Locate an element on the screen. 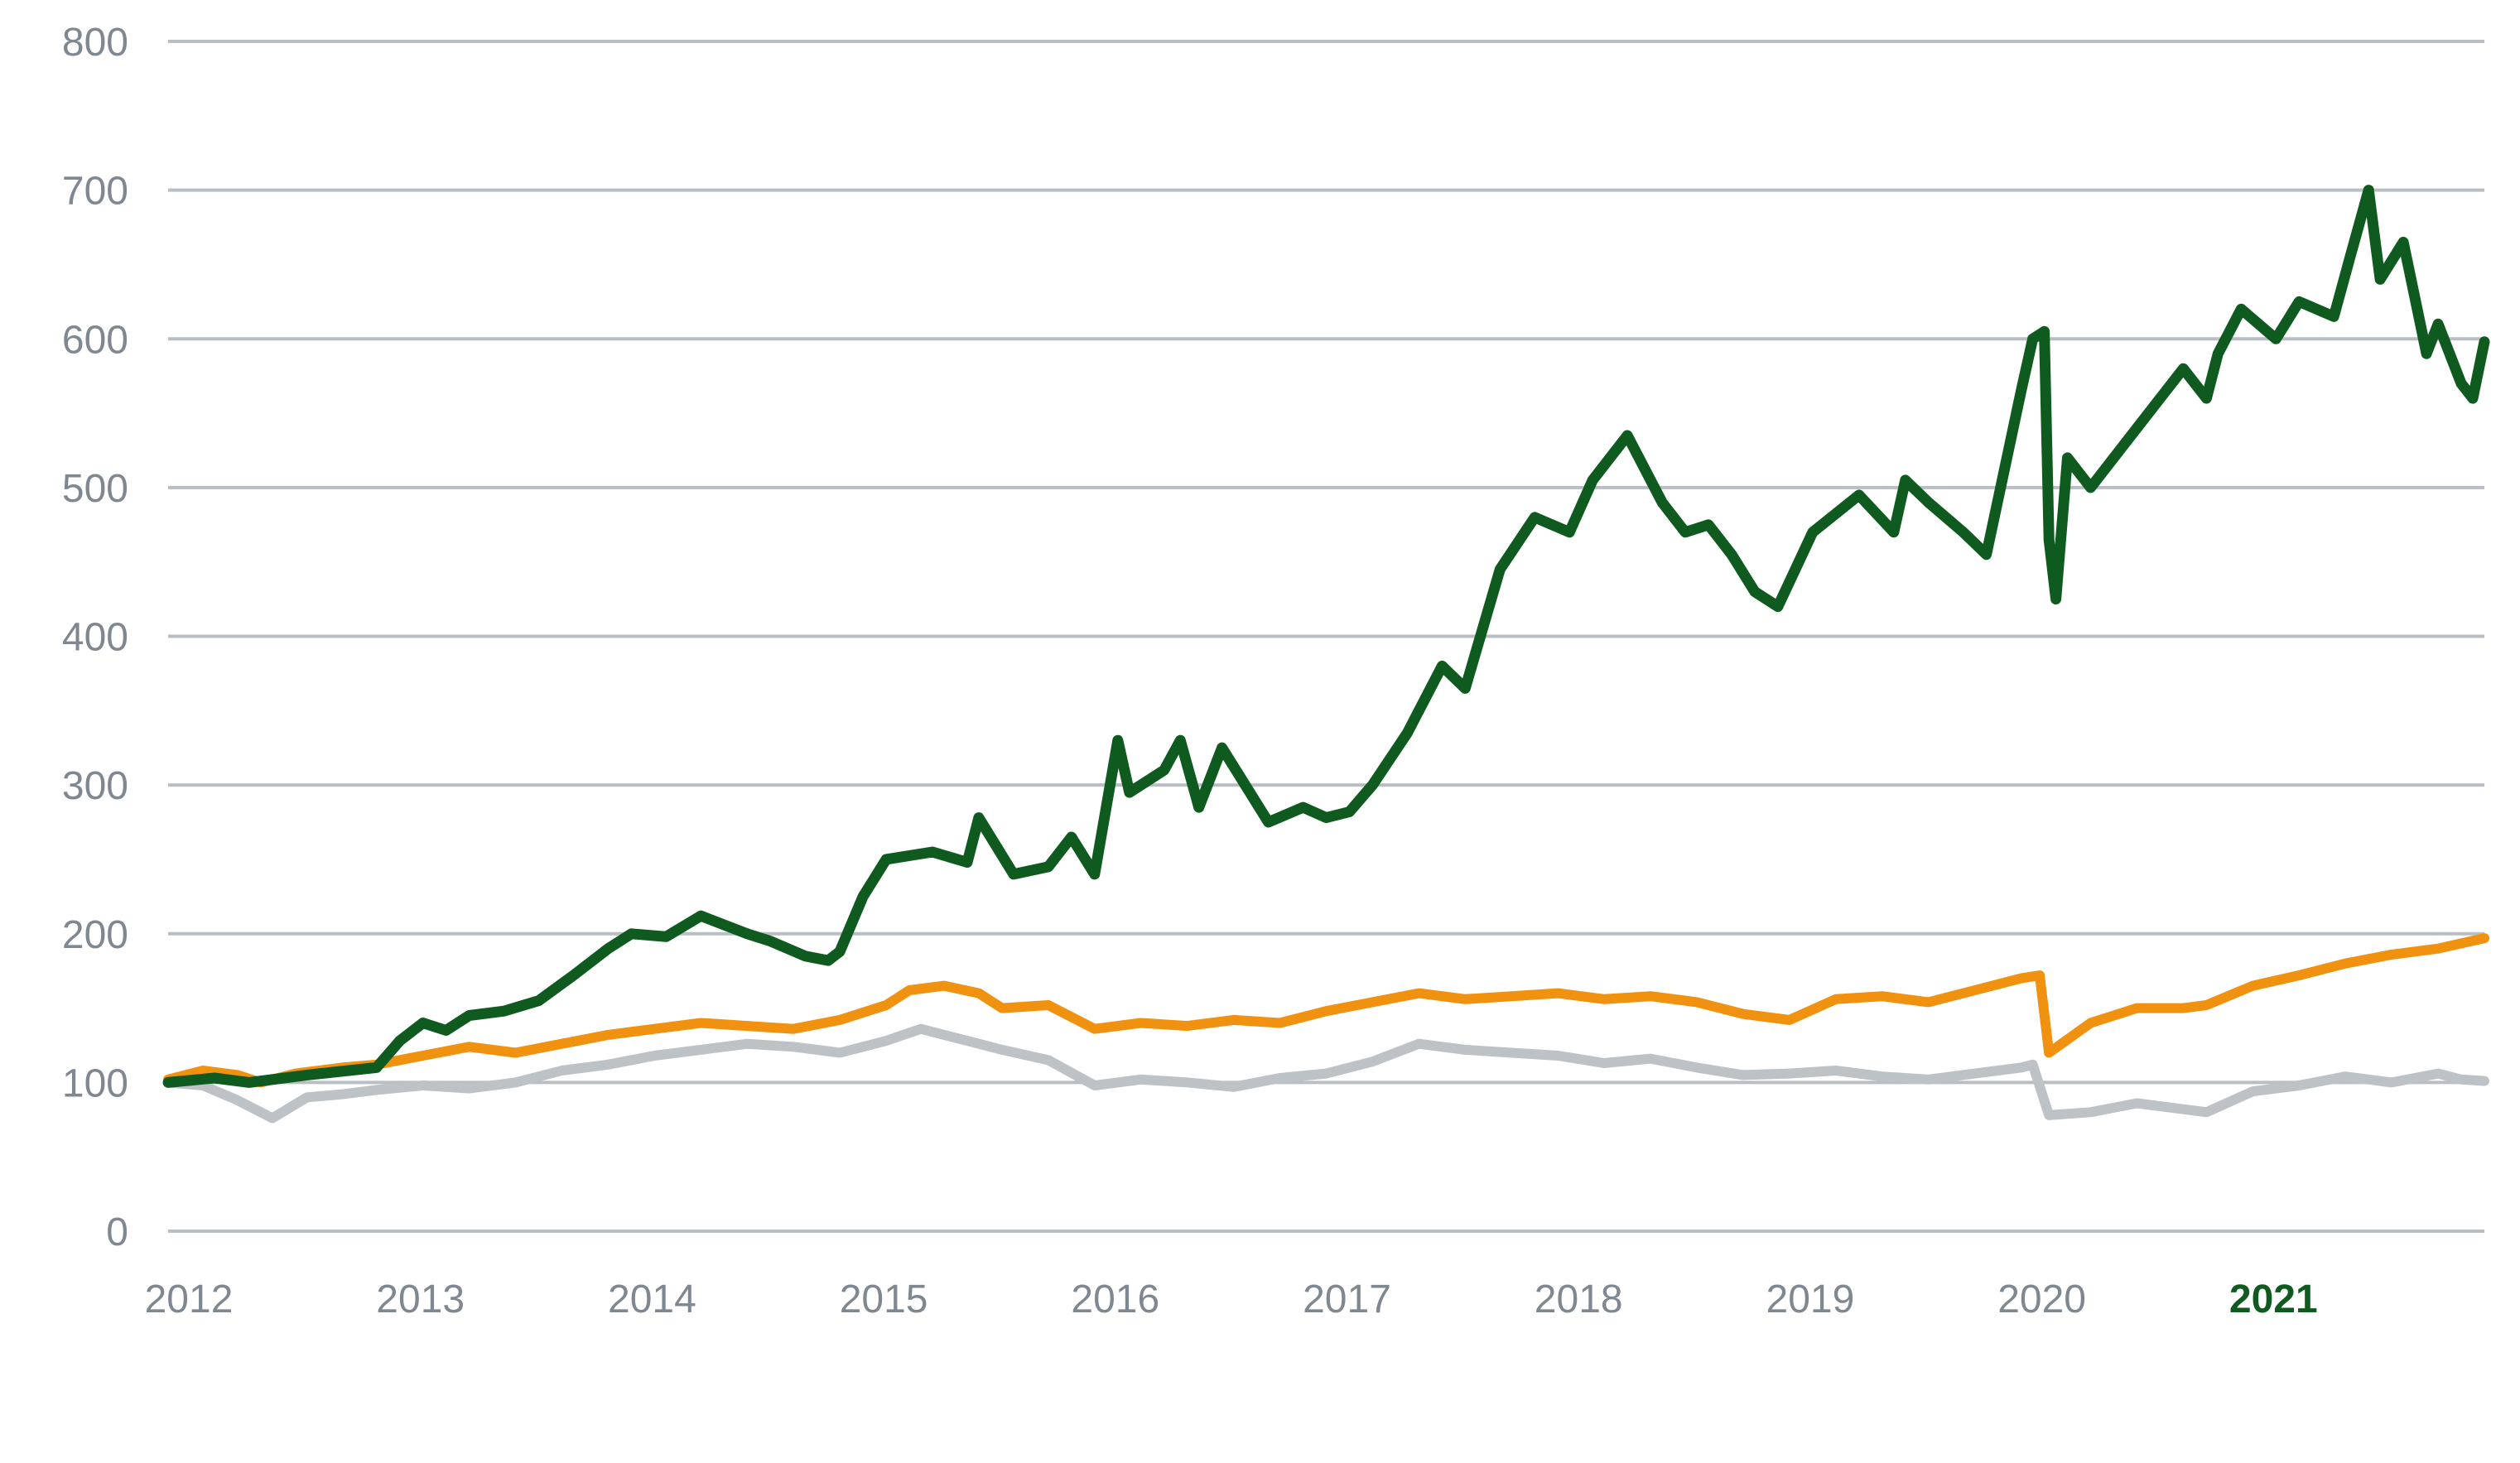  x-tick-label: 2013 is located at coordinates (420, 1300).